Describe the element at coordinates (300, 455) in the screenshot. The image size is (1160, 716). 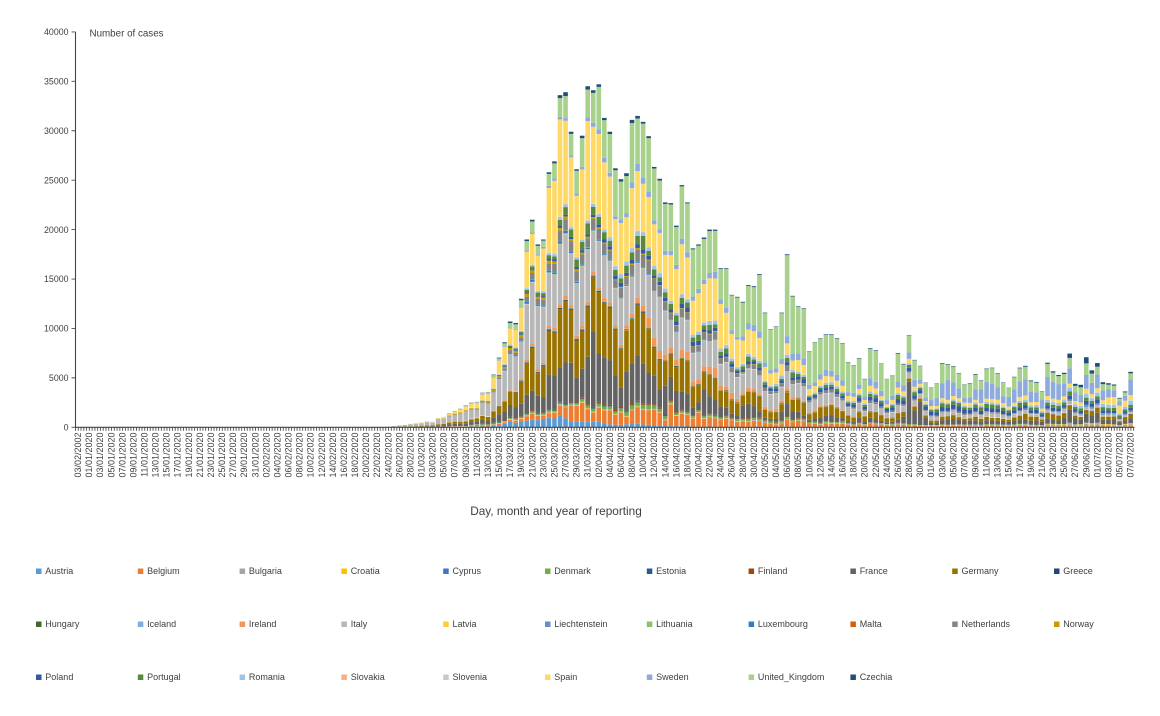
I see `svg-text: 08/02/2020` at that location.